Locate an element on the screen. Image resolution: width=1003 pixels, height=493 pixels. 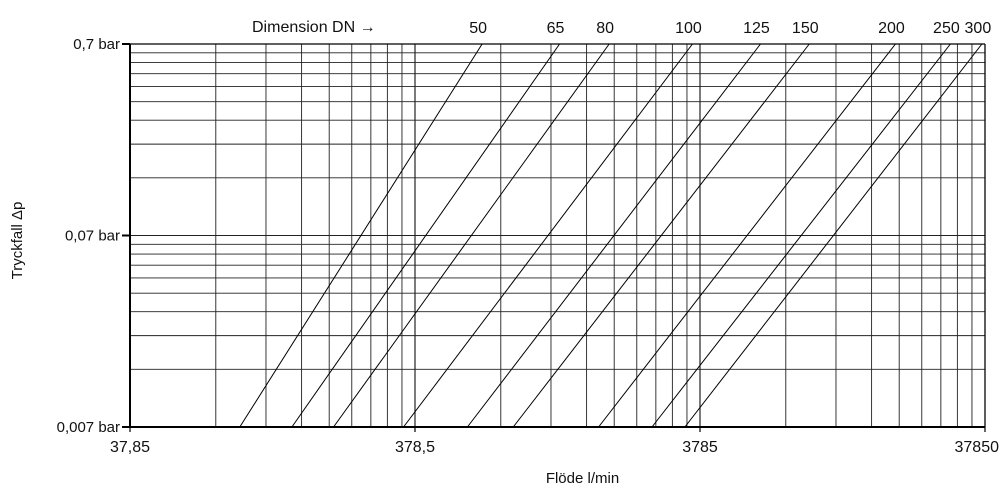
series-label-dn-65: 65 is located at coordinates (556, 28).